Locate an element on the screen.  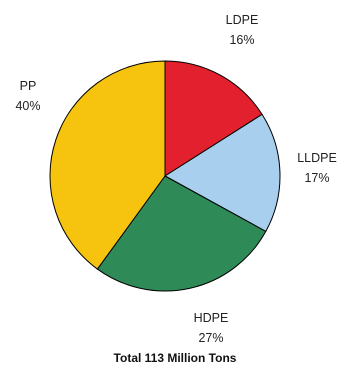
slice-label-hdpe: HDPE is located at coordinates (211, 318).